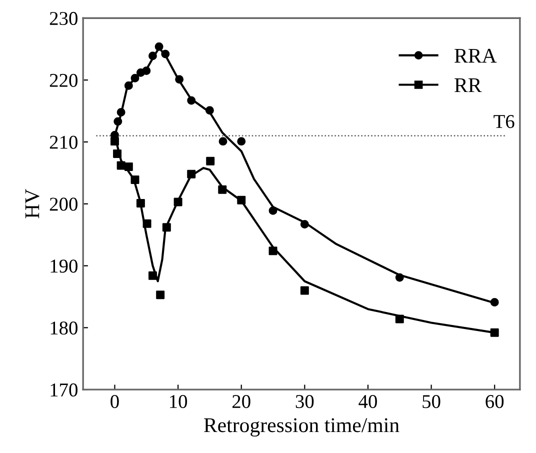  I want to click on x-tick-label: 20, so click(241, 401).